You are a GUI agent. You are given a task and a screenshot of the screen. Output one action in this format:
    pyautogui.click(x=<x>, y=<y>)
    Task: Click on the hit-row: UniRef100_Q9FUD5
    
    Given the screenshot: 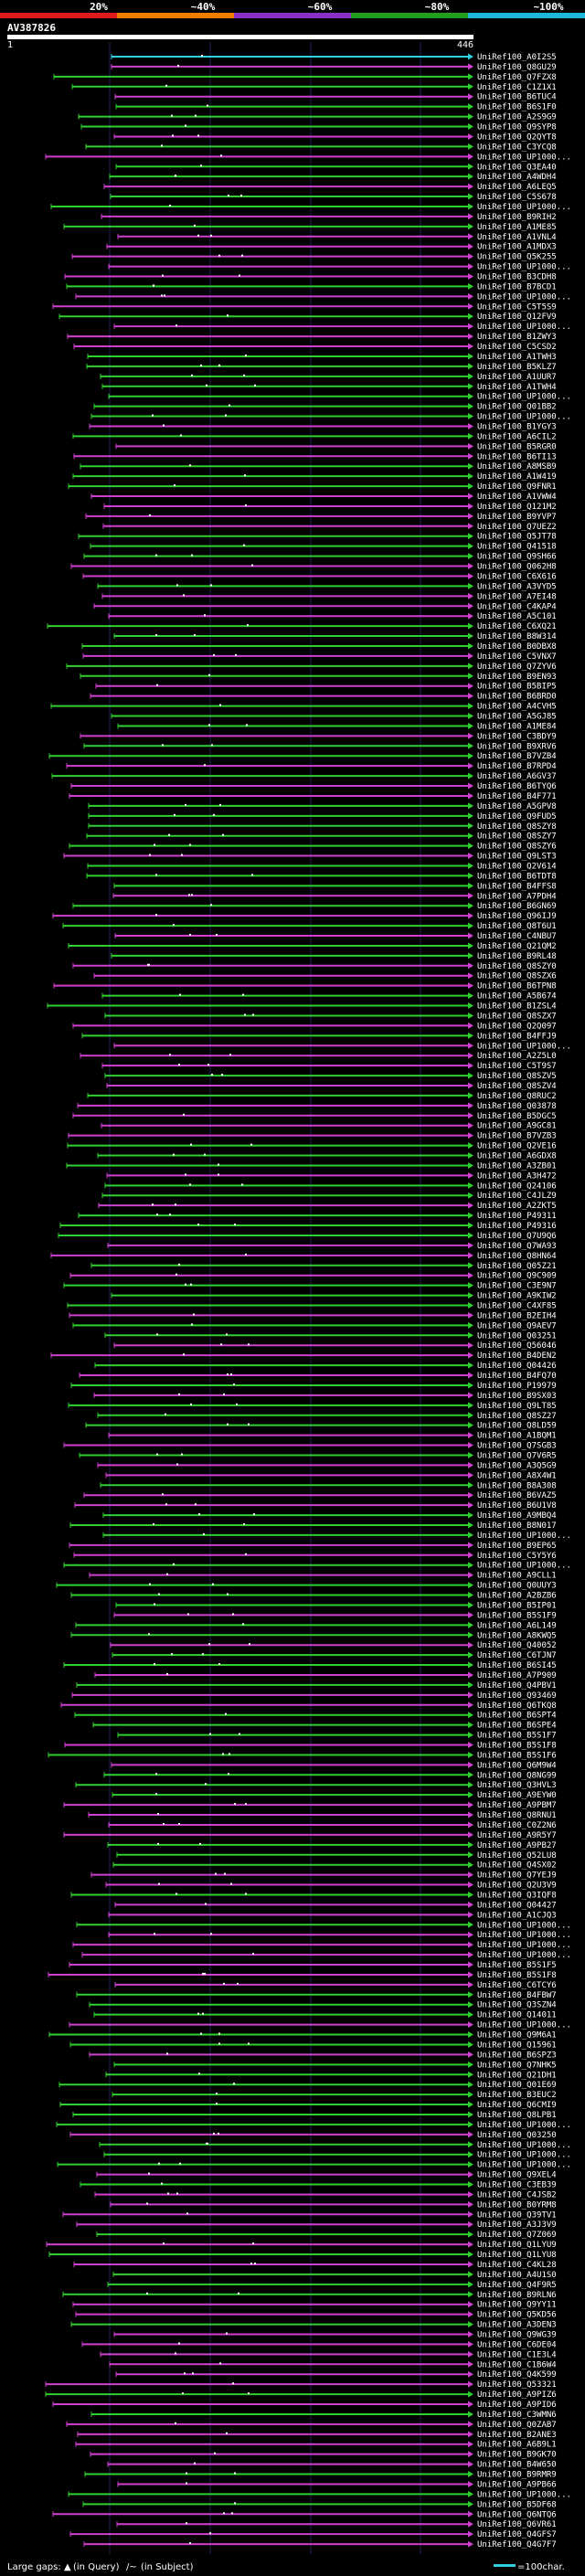 What is the action you would take?
    pyautogui.click(x=323, y=817)
    